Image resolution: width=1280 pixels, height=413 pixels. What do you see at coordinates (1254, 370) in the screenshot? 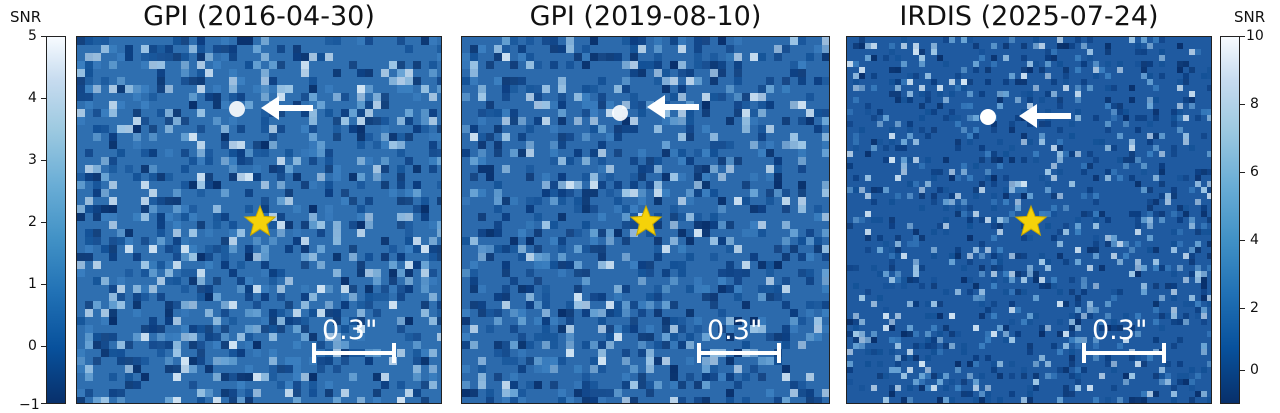
I see `colorbar-right-tick: 0` at bounding box center [1254, 370].